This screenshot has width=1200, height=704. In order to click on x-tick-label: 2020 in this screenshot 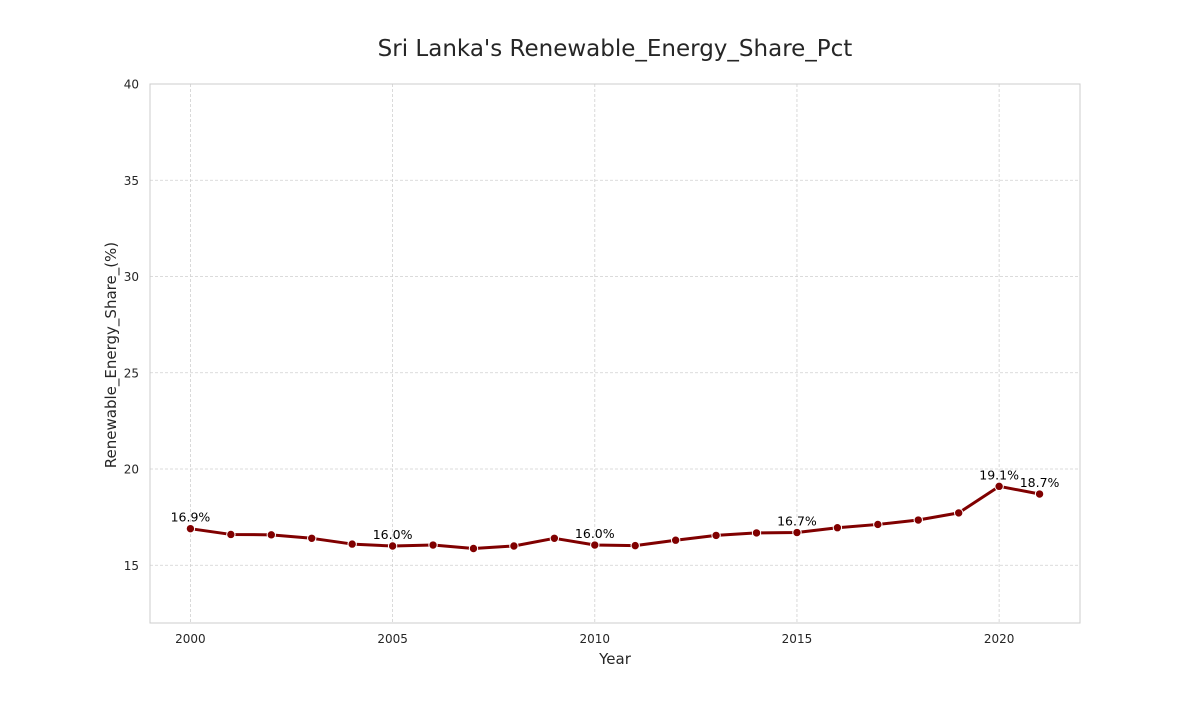, I will do `click(999, 639)`.